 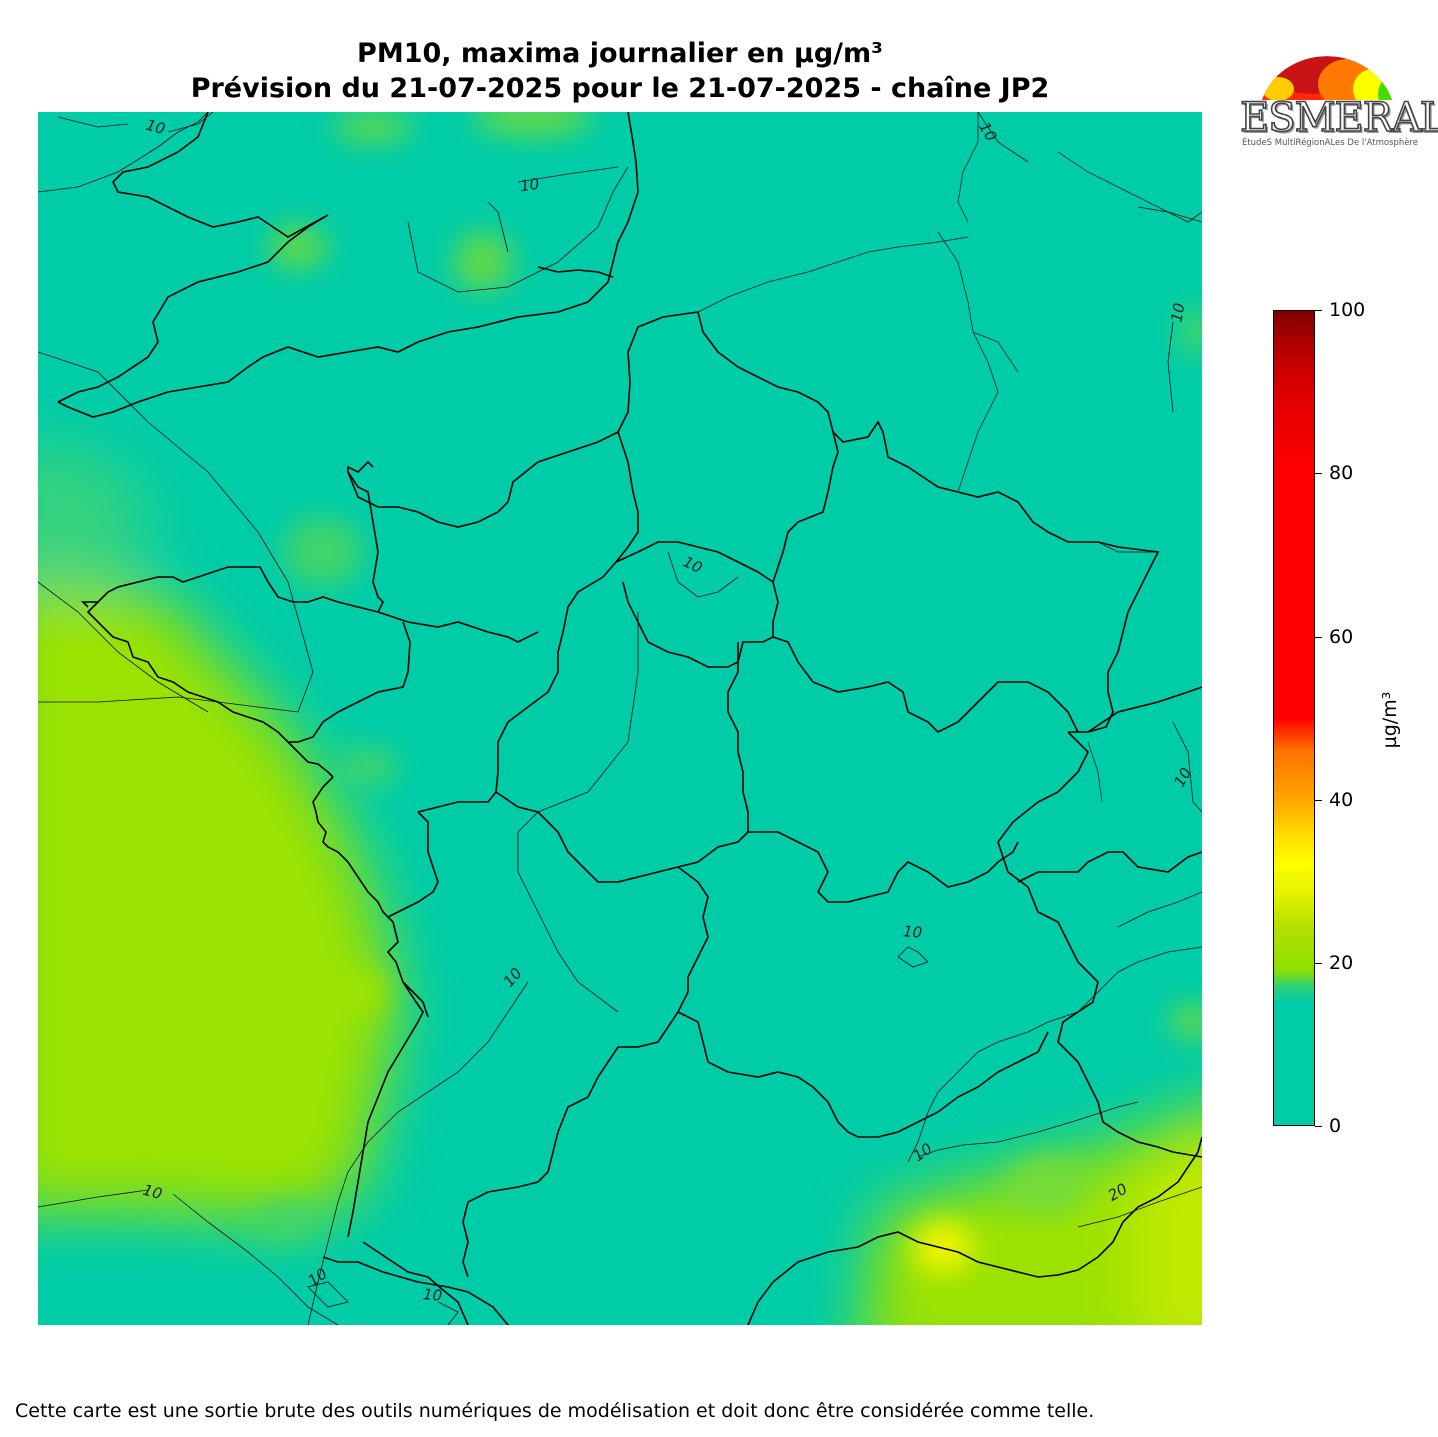 I want to click on logo-emblem, so click(x=1327, y=78).